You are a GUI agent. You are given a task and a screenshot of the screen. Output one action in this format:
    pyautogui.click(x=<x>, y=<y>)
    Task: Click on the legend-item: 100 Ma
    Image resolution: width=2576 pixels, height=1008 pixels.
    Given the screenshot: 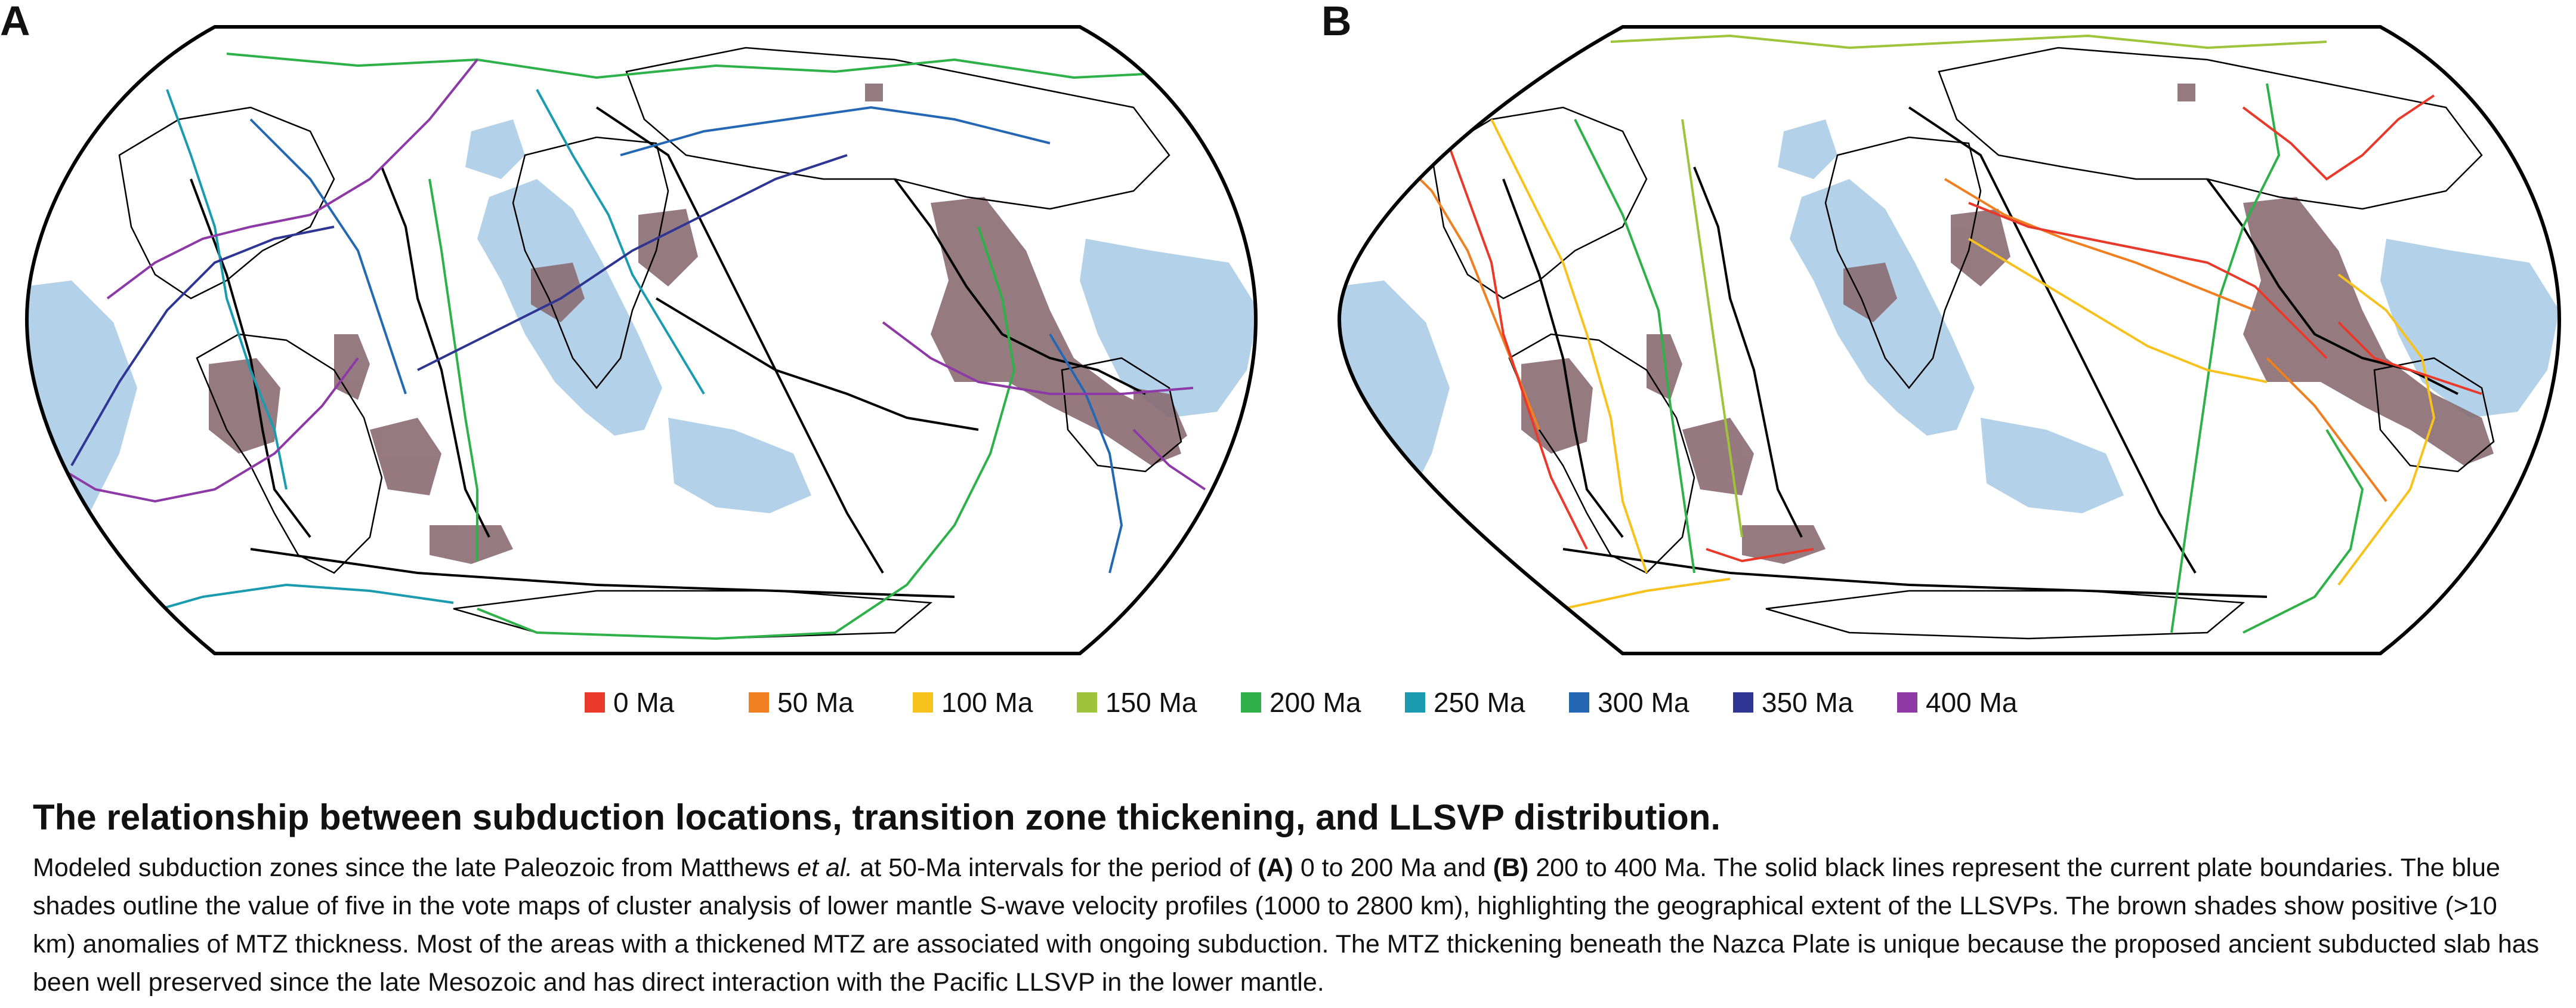 What is the action you would take?
    pyautogui.click(x=995, y=702)
    